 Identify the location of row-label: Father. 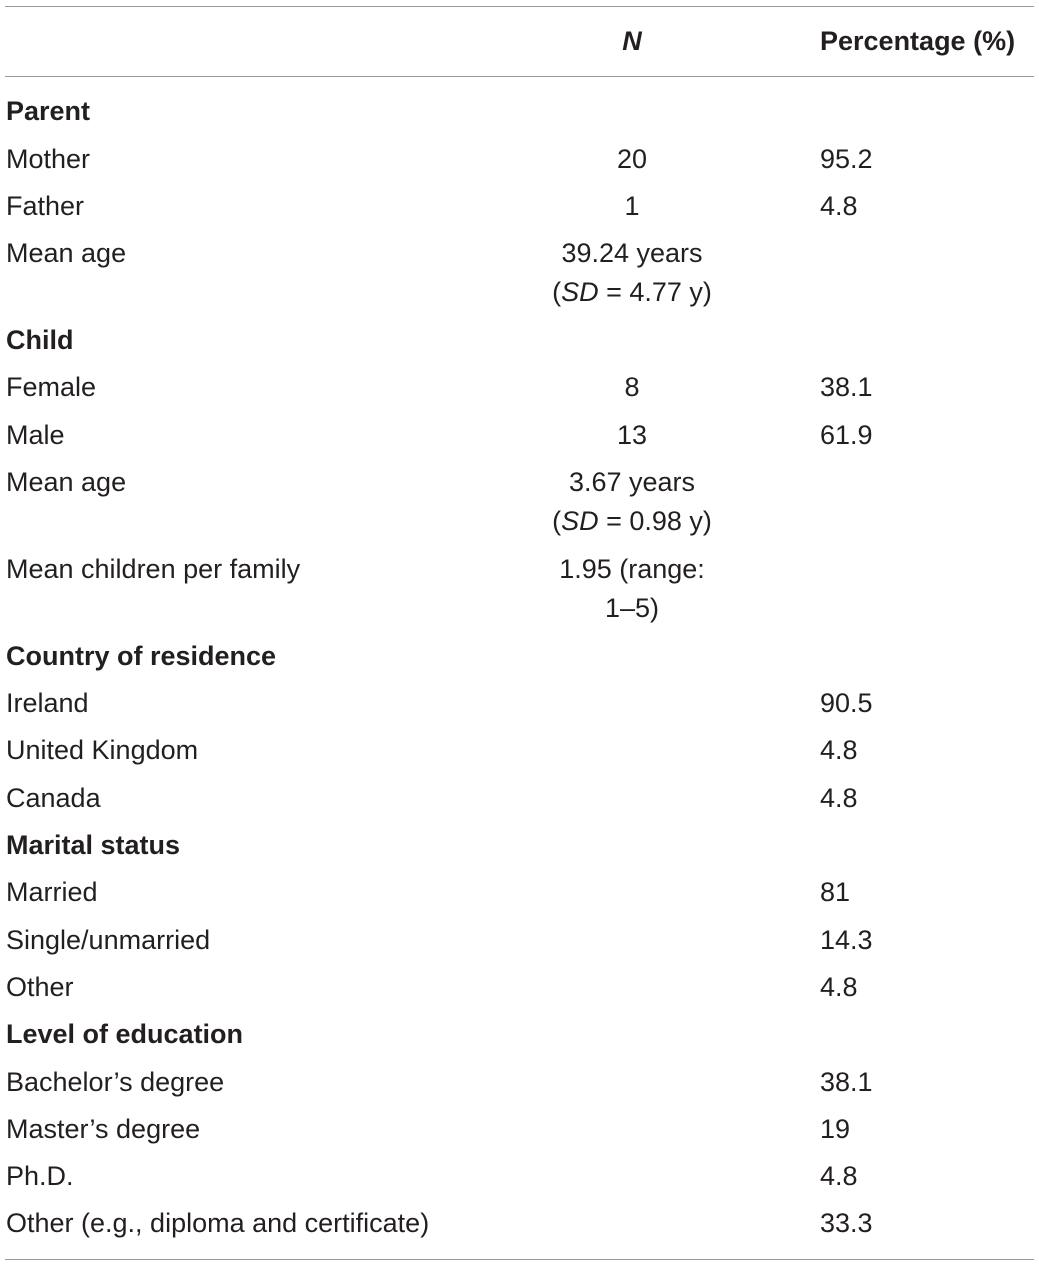
(45, 206).